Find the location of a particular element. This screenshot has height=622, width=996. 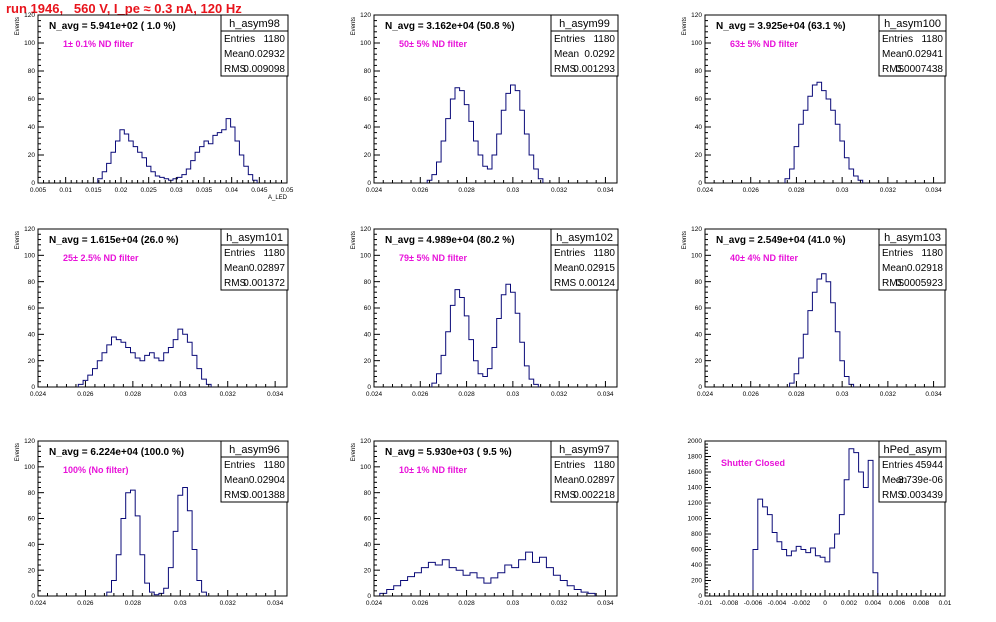

stats-entries-value: 1180 is located at coordinates (274, 465).